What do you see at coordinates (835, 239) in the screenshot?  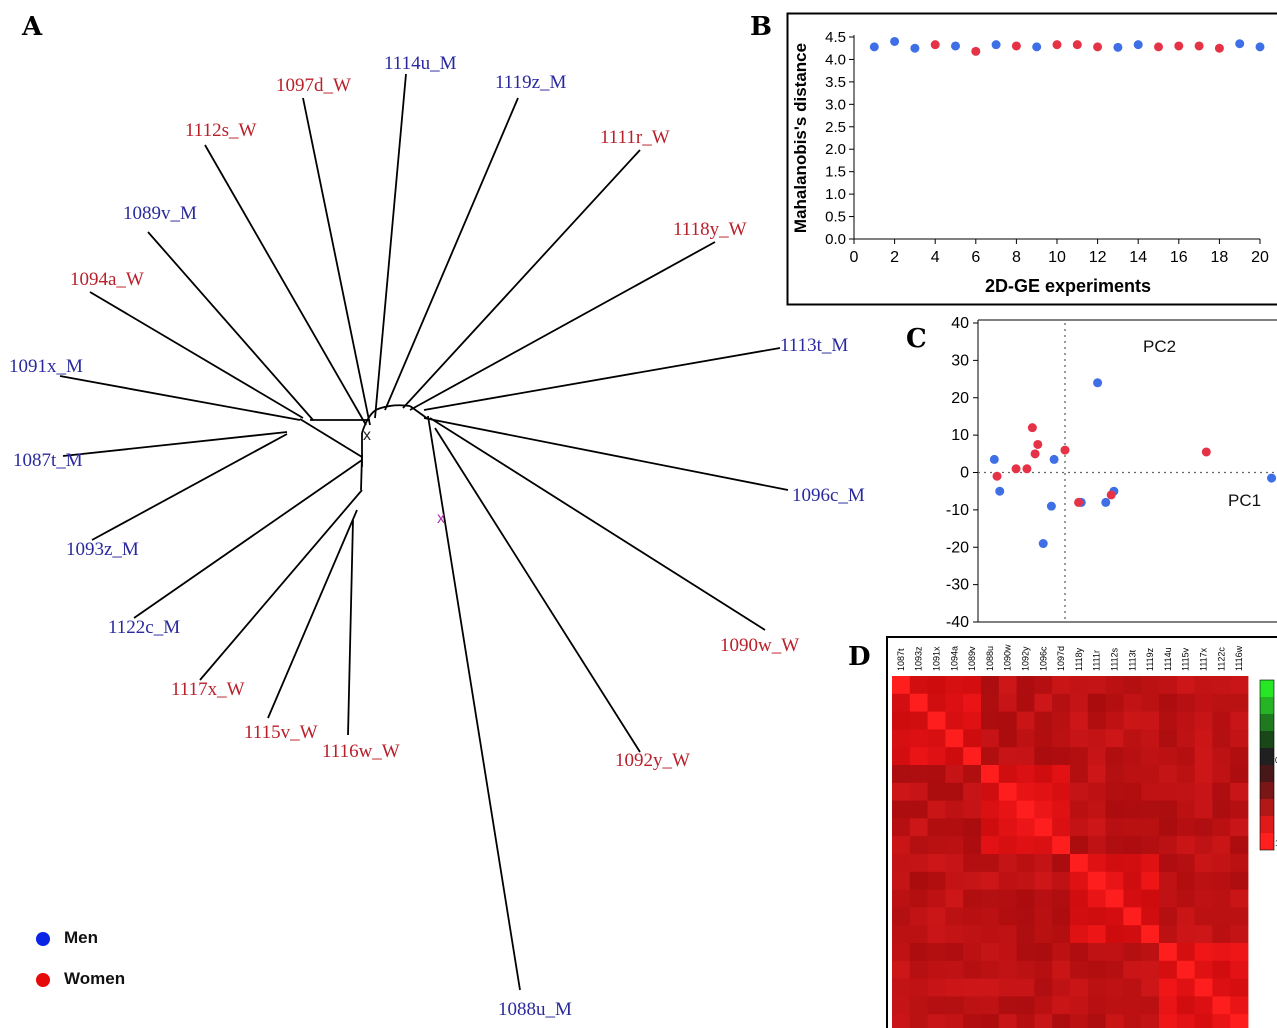 I see `chart-b-y-tick-label: 0.0` at bounding box center [835, 239].